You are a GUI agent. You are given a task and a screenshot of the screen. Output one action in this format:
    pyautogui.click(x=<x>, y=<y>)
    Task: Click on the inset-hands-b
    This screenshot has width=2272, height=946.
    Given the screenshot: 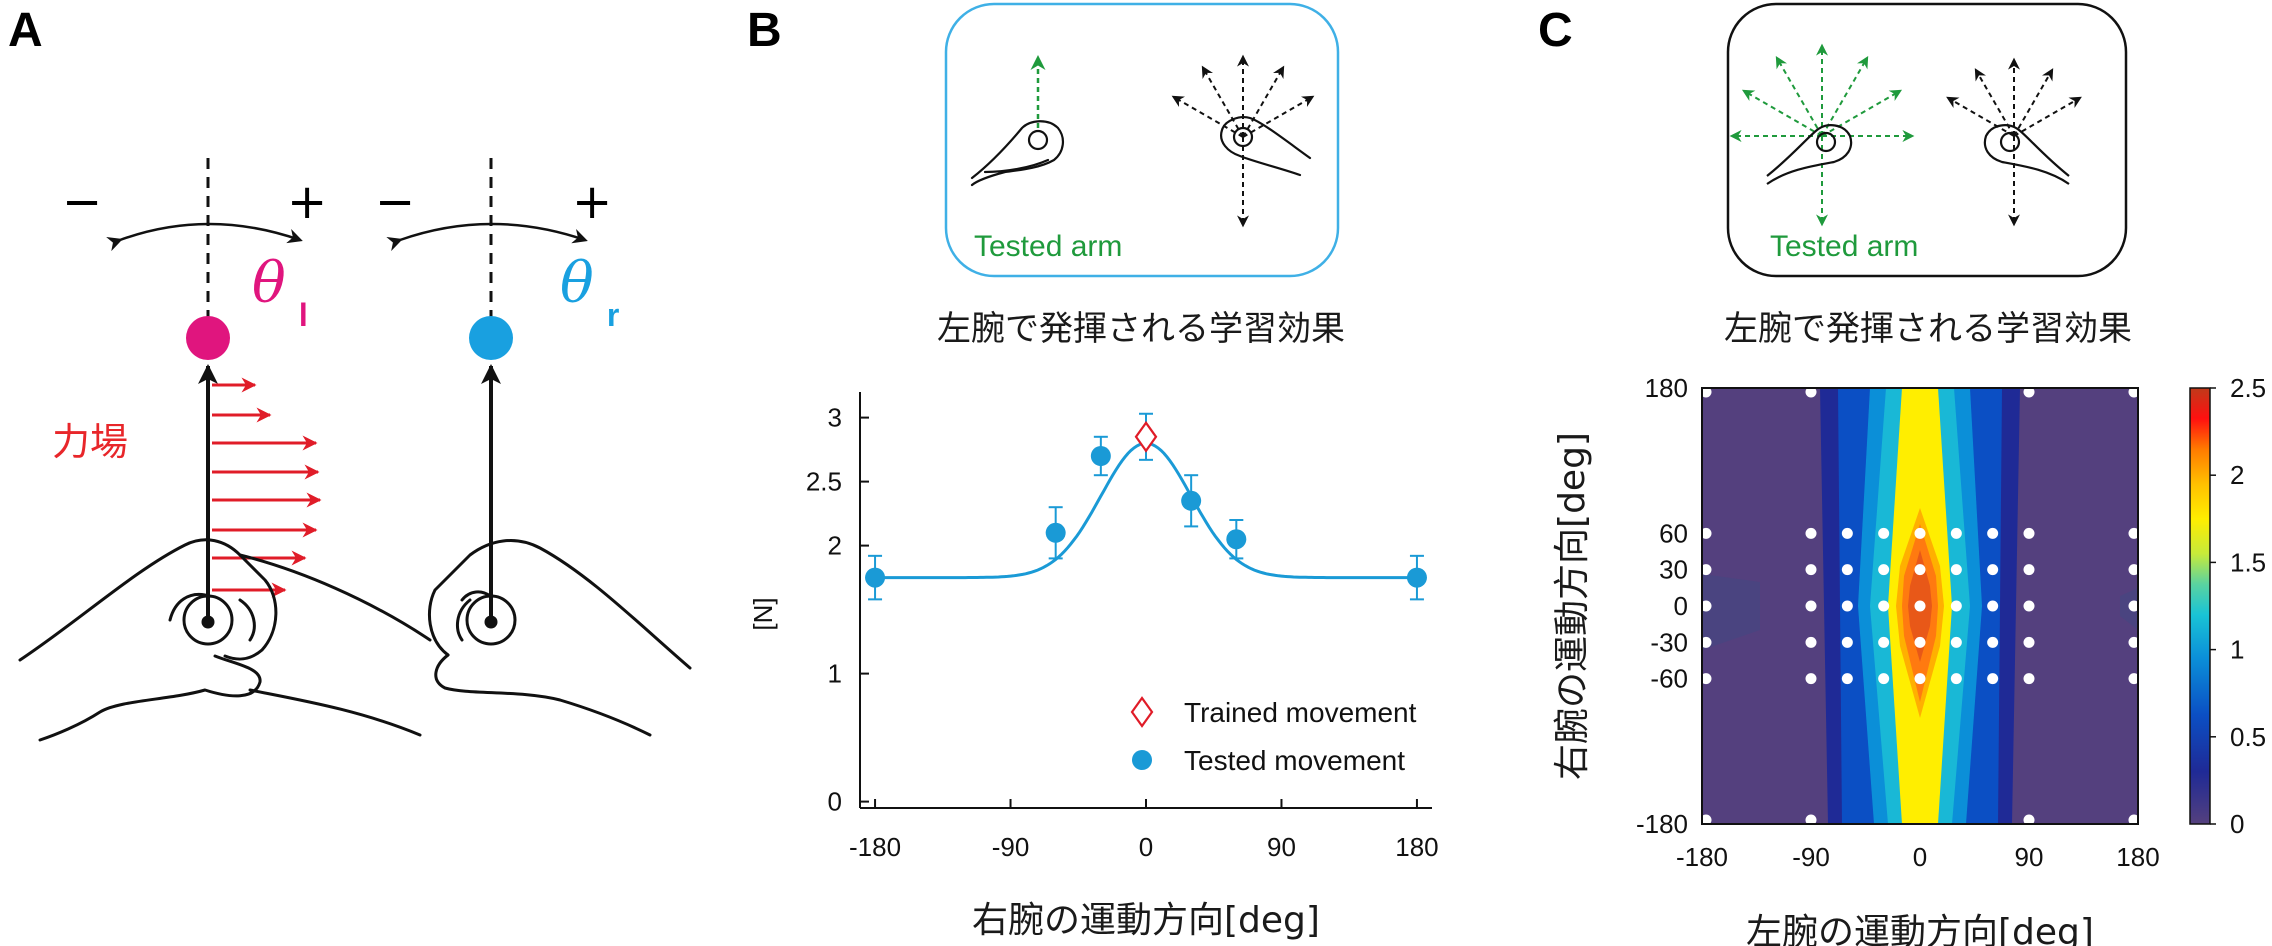 What is the action you would take?
    pyautogui.click(x=1142, y=141)
    